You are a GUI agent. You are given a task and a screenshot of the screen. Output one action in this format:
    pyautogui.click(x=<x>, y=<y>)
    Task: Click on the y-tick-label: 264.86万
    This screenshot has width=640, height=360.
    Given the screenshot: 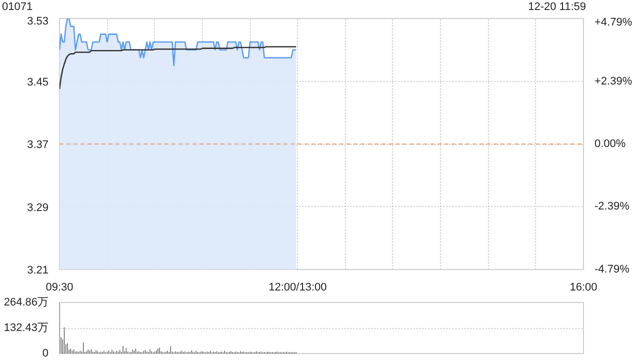 What is the action you would take?
    pyautogui.click(x=26, y=302)
    